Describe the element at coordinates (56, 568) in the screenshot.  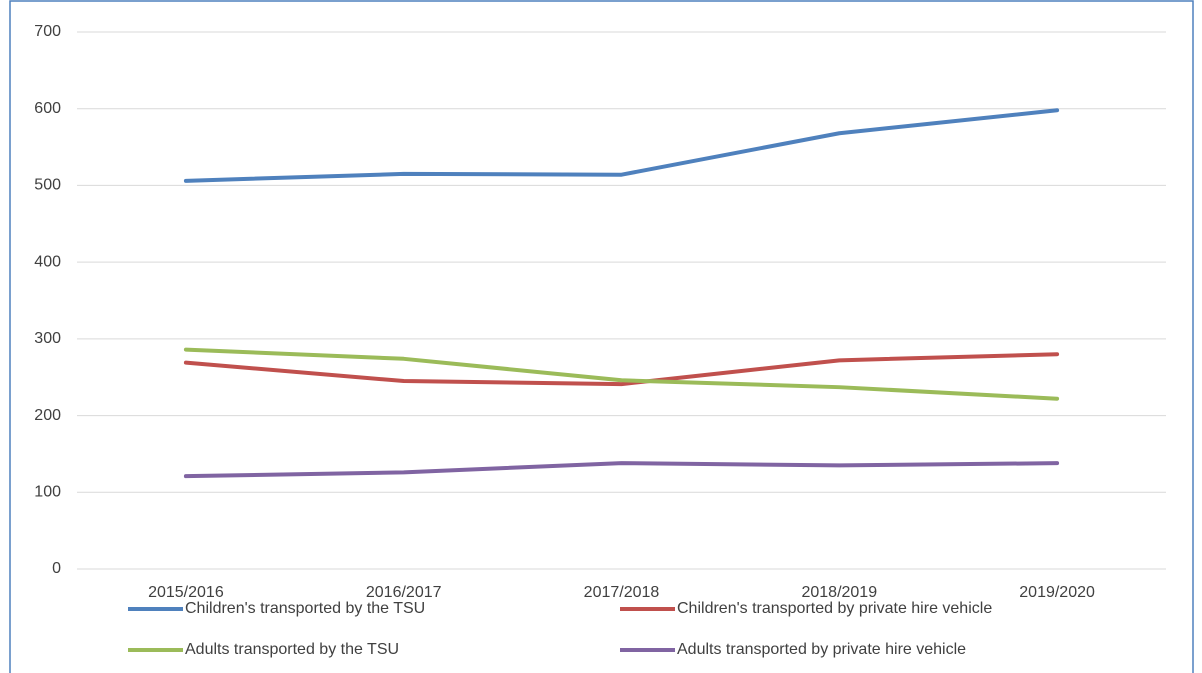
I see `y-tick-label: 0` at that location.